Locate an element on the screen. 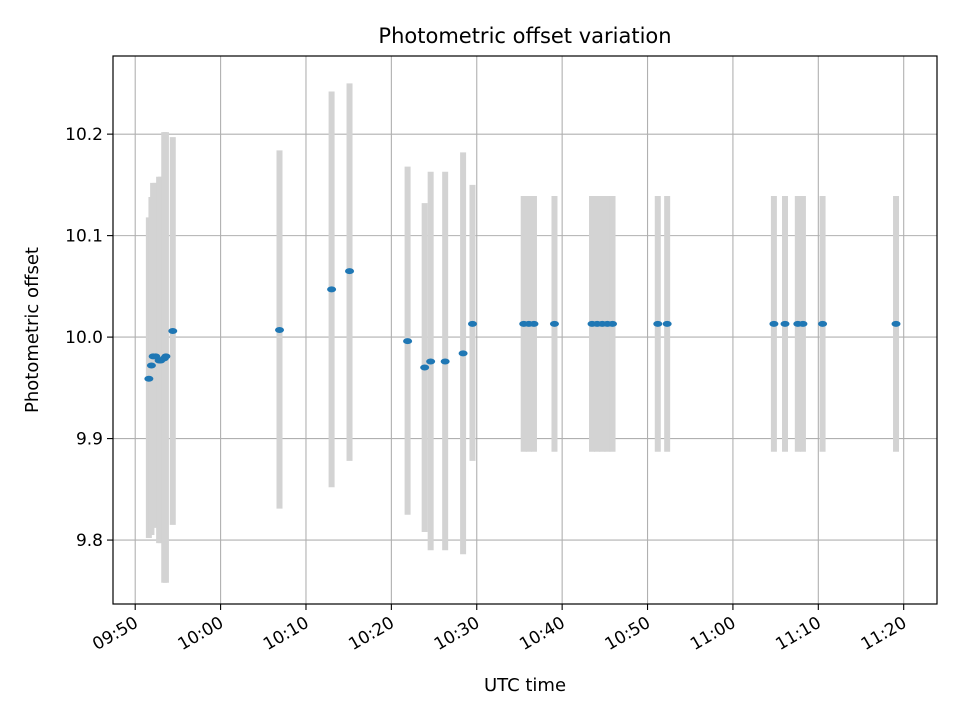 The width and height of the screenshot is (960, 720). y-tick-label: 10.1 is located at coordinates (84, 237).